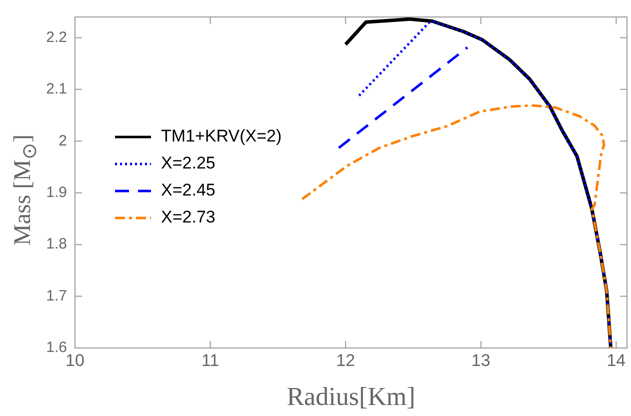  Describe the element at coordinates (75, 360) in the screenshot. I see `x-tick-label: 10` at that location.